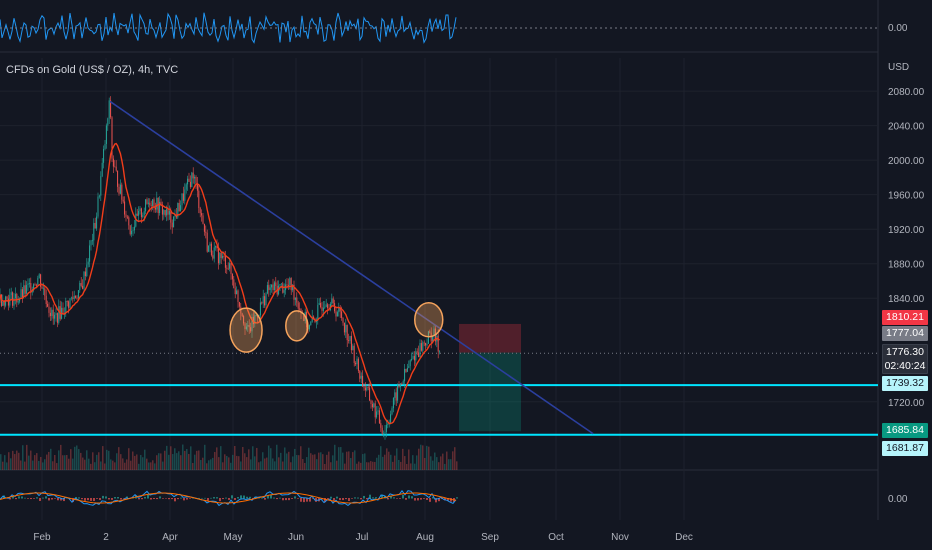  Describe the element at coordinates (905, 359) in the screenshot. I see `last-price-badge: 1776.30 02:40:24` at that location.